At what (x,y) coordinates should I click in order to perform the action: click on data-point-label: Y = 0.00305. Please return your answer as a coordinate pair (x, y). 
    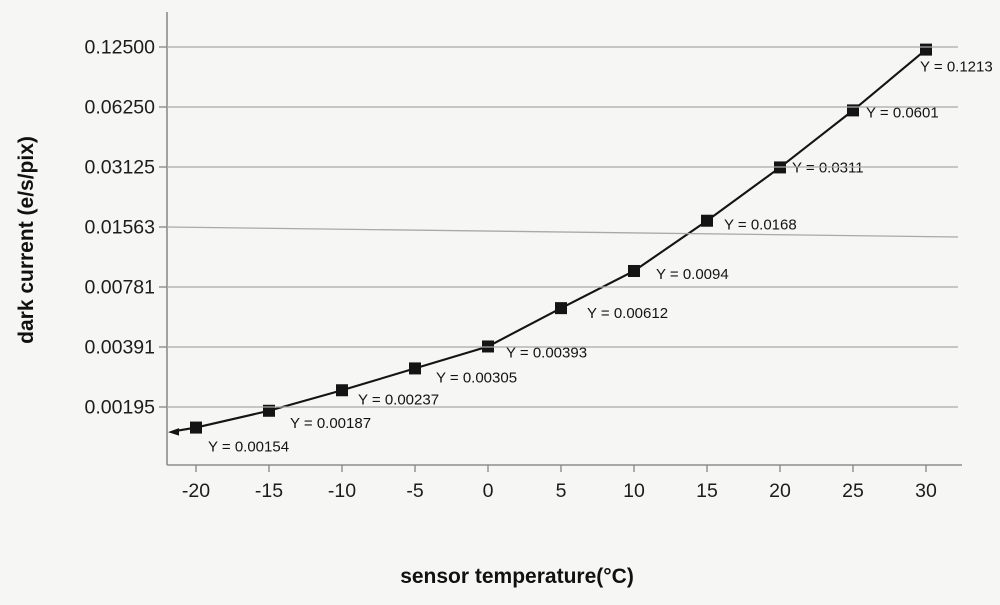
    Looking at the image, I should click on (476, 377).